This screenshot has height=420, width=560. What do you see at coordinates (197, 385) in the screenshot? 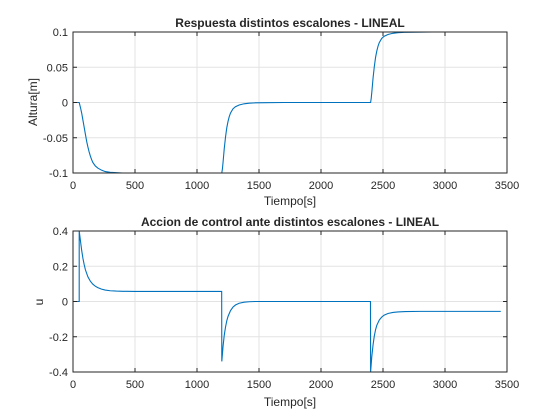
I see `chart-bottom-xtick-label: 1000` at bounding box center [197, 385].